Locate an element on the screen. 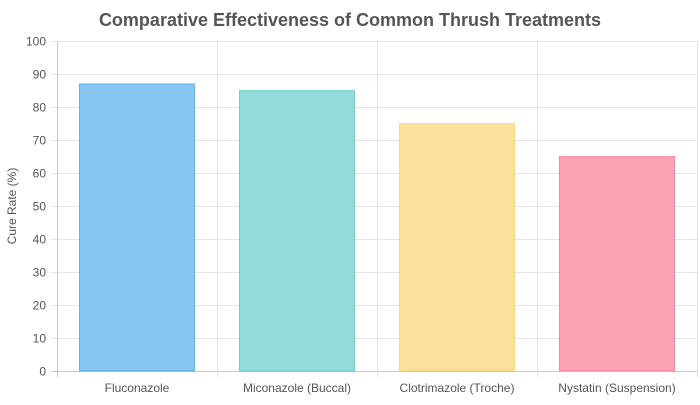  y-tick-label: 80 is located at coordinates (40, 108).